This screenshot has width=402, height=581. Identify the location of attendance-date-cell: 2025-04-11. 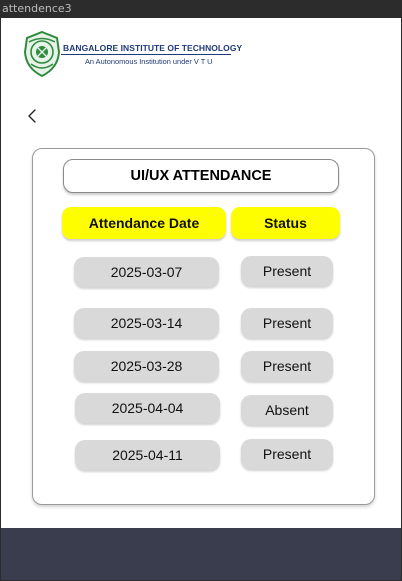
(147, 455).